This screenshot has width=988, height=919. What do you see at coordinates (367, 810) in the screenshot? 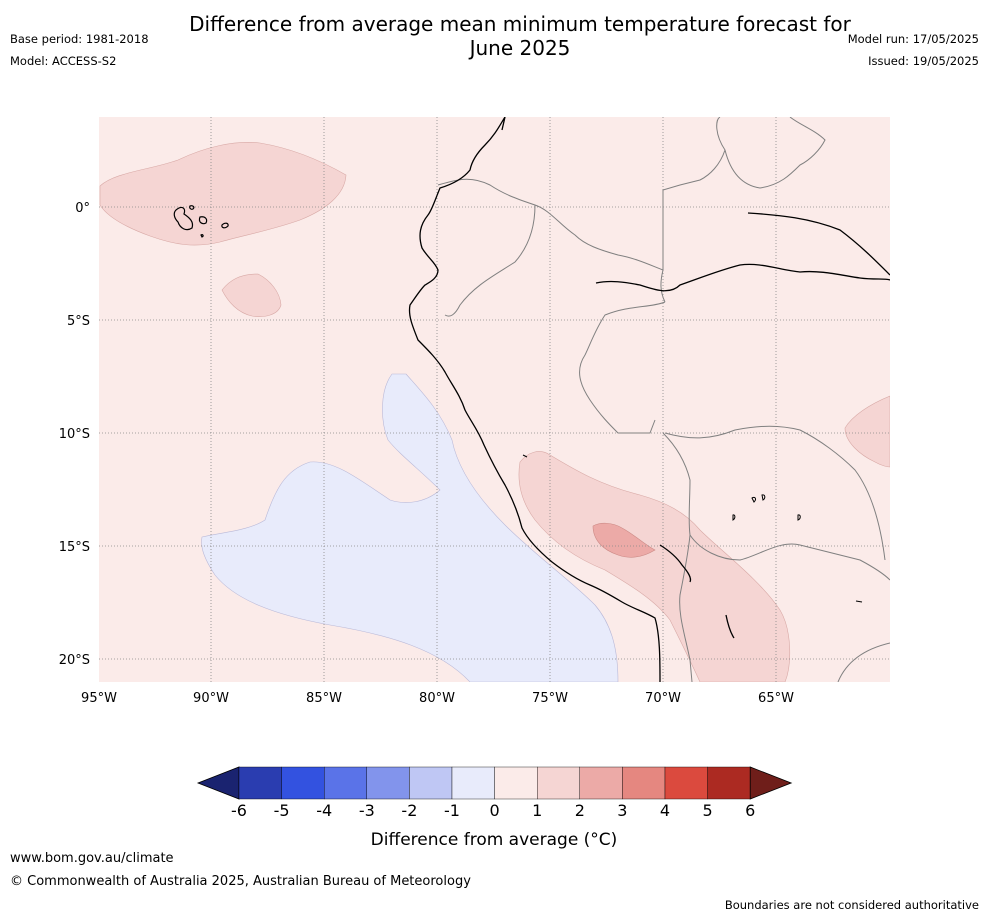
I see `colorbar-tick: -3` at bounding box center [367, 810].